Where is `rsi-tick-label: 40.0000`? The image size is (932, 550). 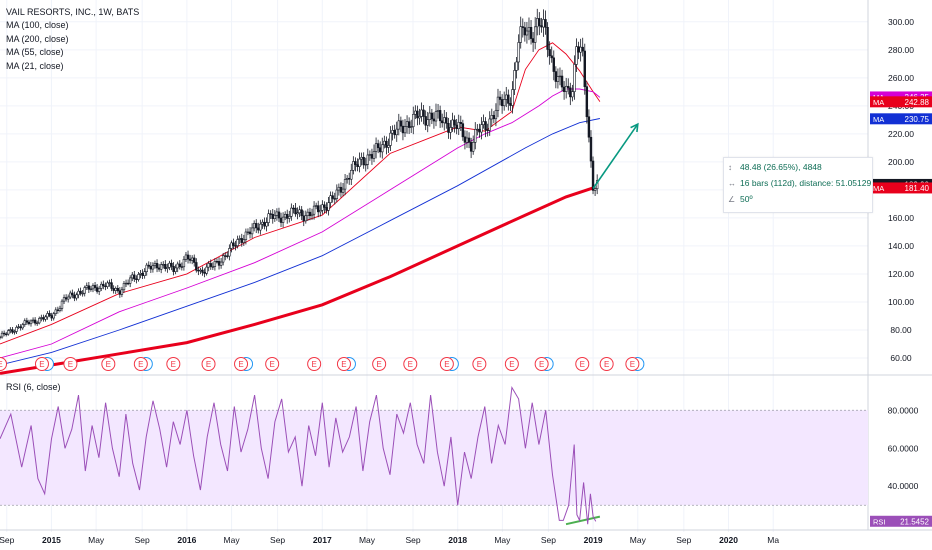 rsi-tick-label: 40.0000 is located at coordinates (903, 486).